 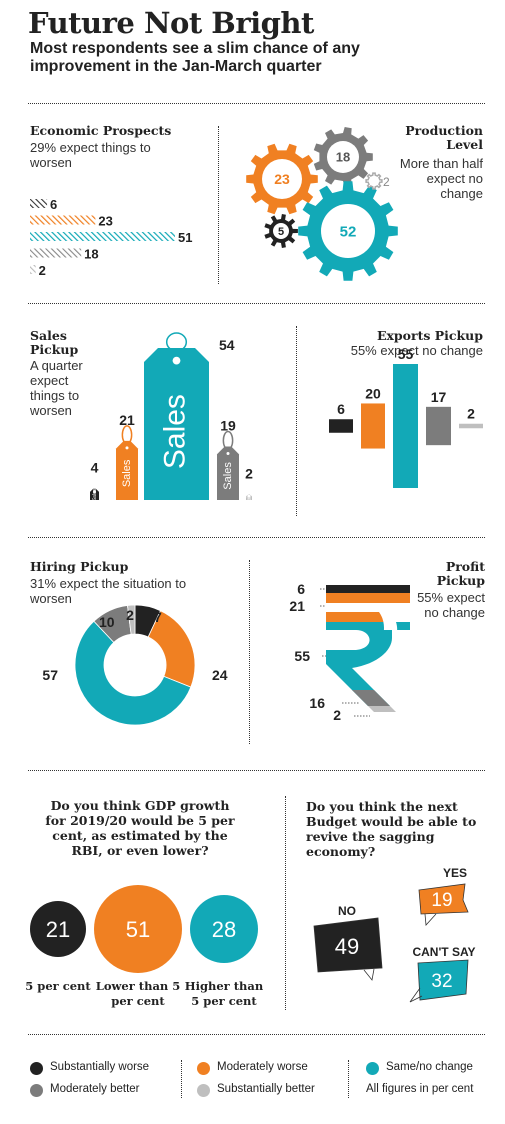 I want to click on legend-swatch-substantially-better, so click(x=203, y=1090).